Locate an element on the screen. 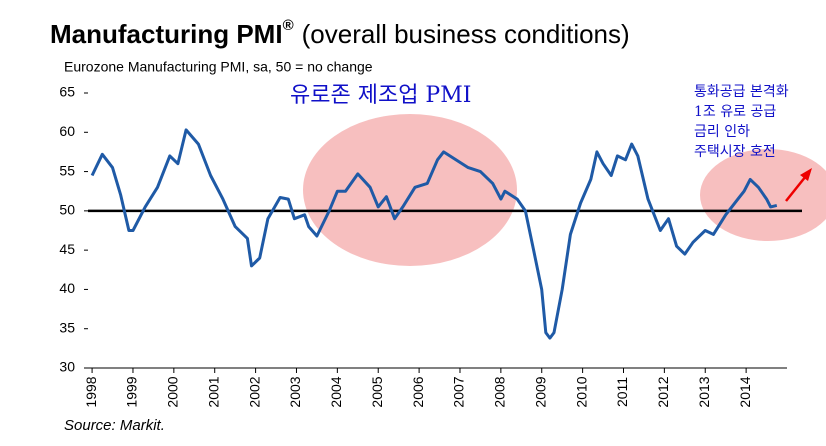 The image size is (826, 446). highlight-ellipse is located at coordinates (410, 190).